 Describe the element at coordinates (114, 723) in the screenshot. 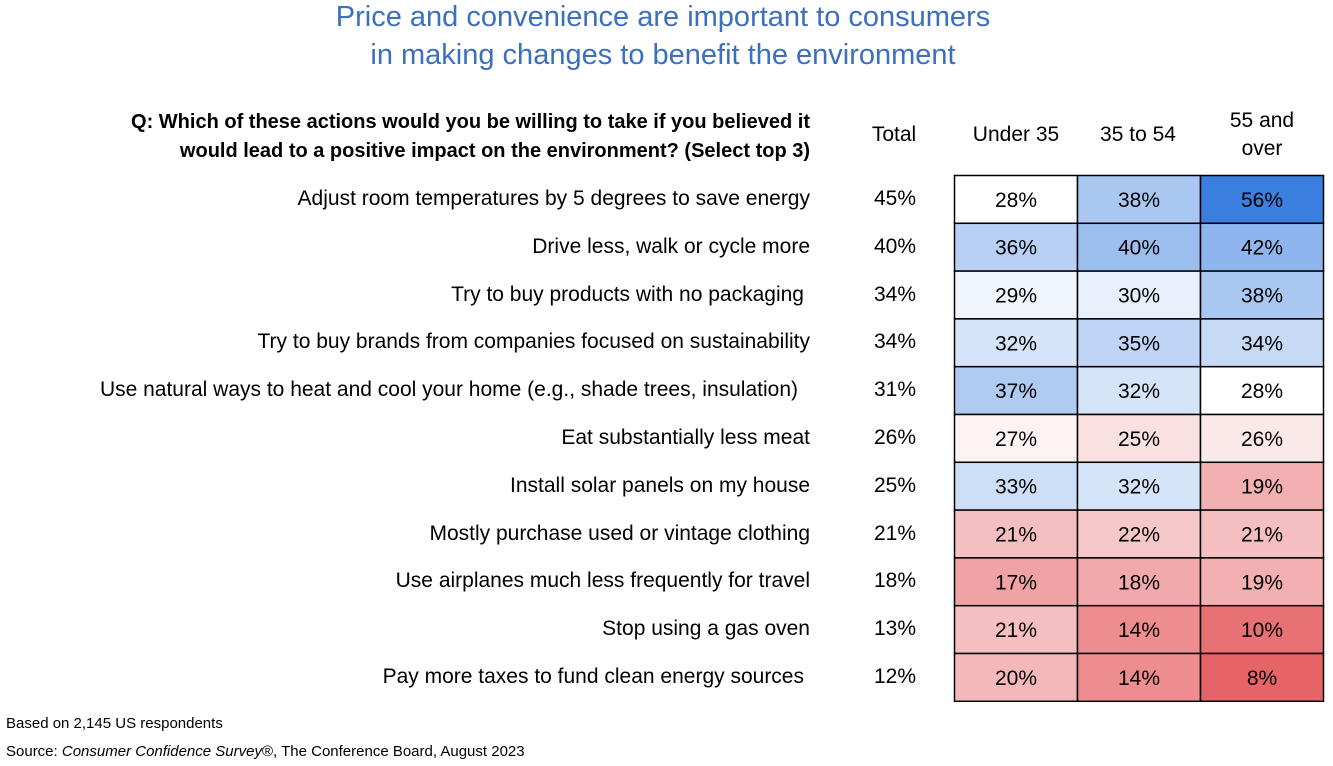

I see `respondents-footnote: Based on 2,145 US respondents` at that location.